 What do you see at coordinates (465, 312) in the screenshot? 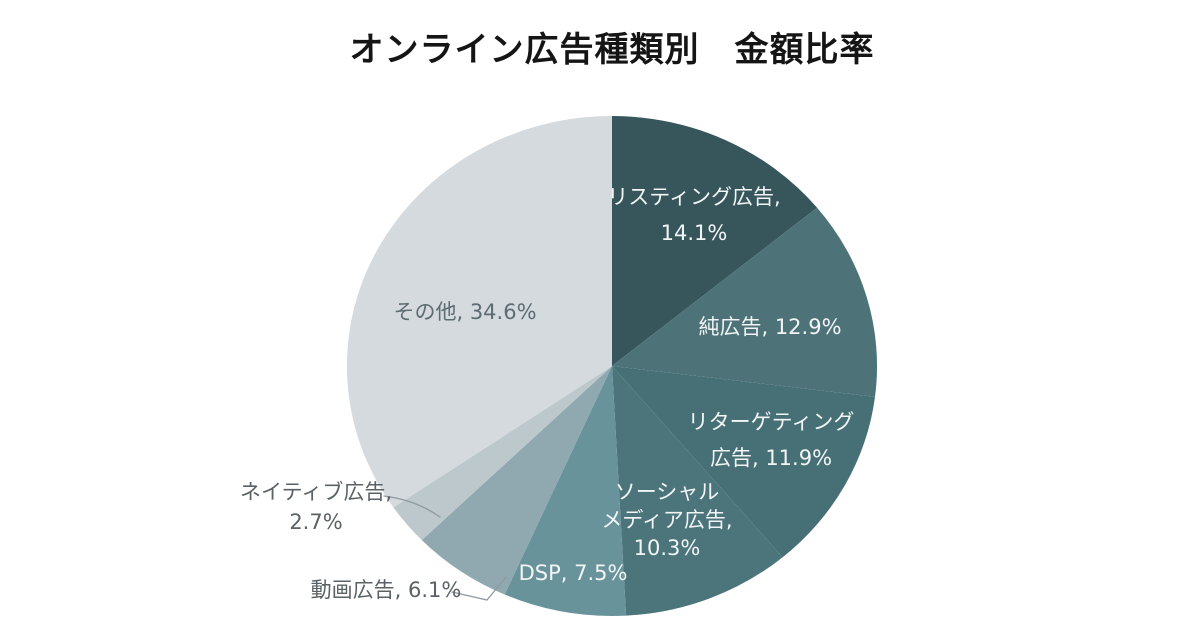
I see `slice-label-other: その他, 34.6%` at bounding box center [465, 312].